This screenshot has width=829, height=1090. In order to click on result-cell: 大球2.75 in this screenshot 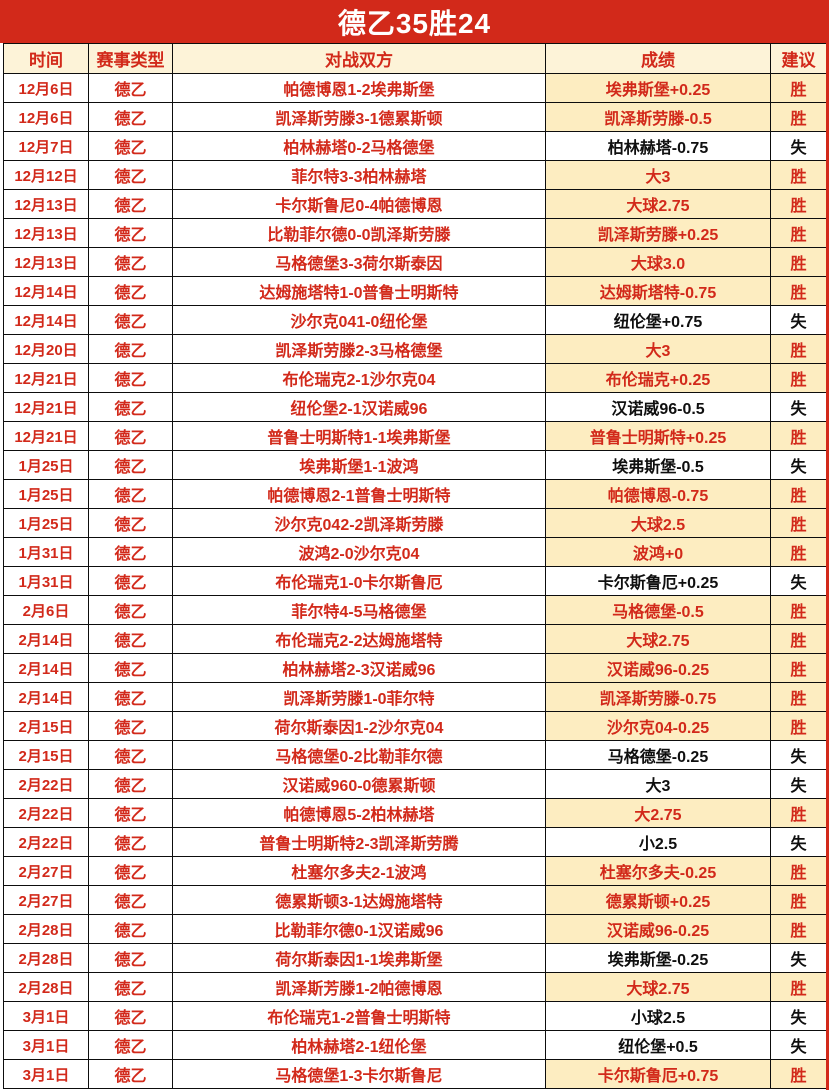, I will do `click(658, 639)`.